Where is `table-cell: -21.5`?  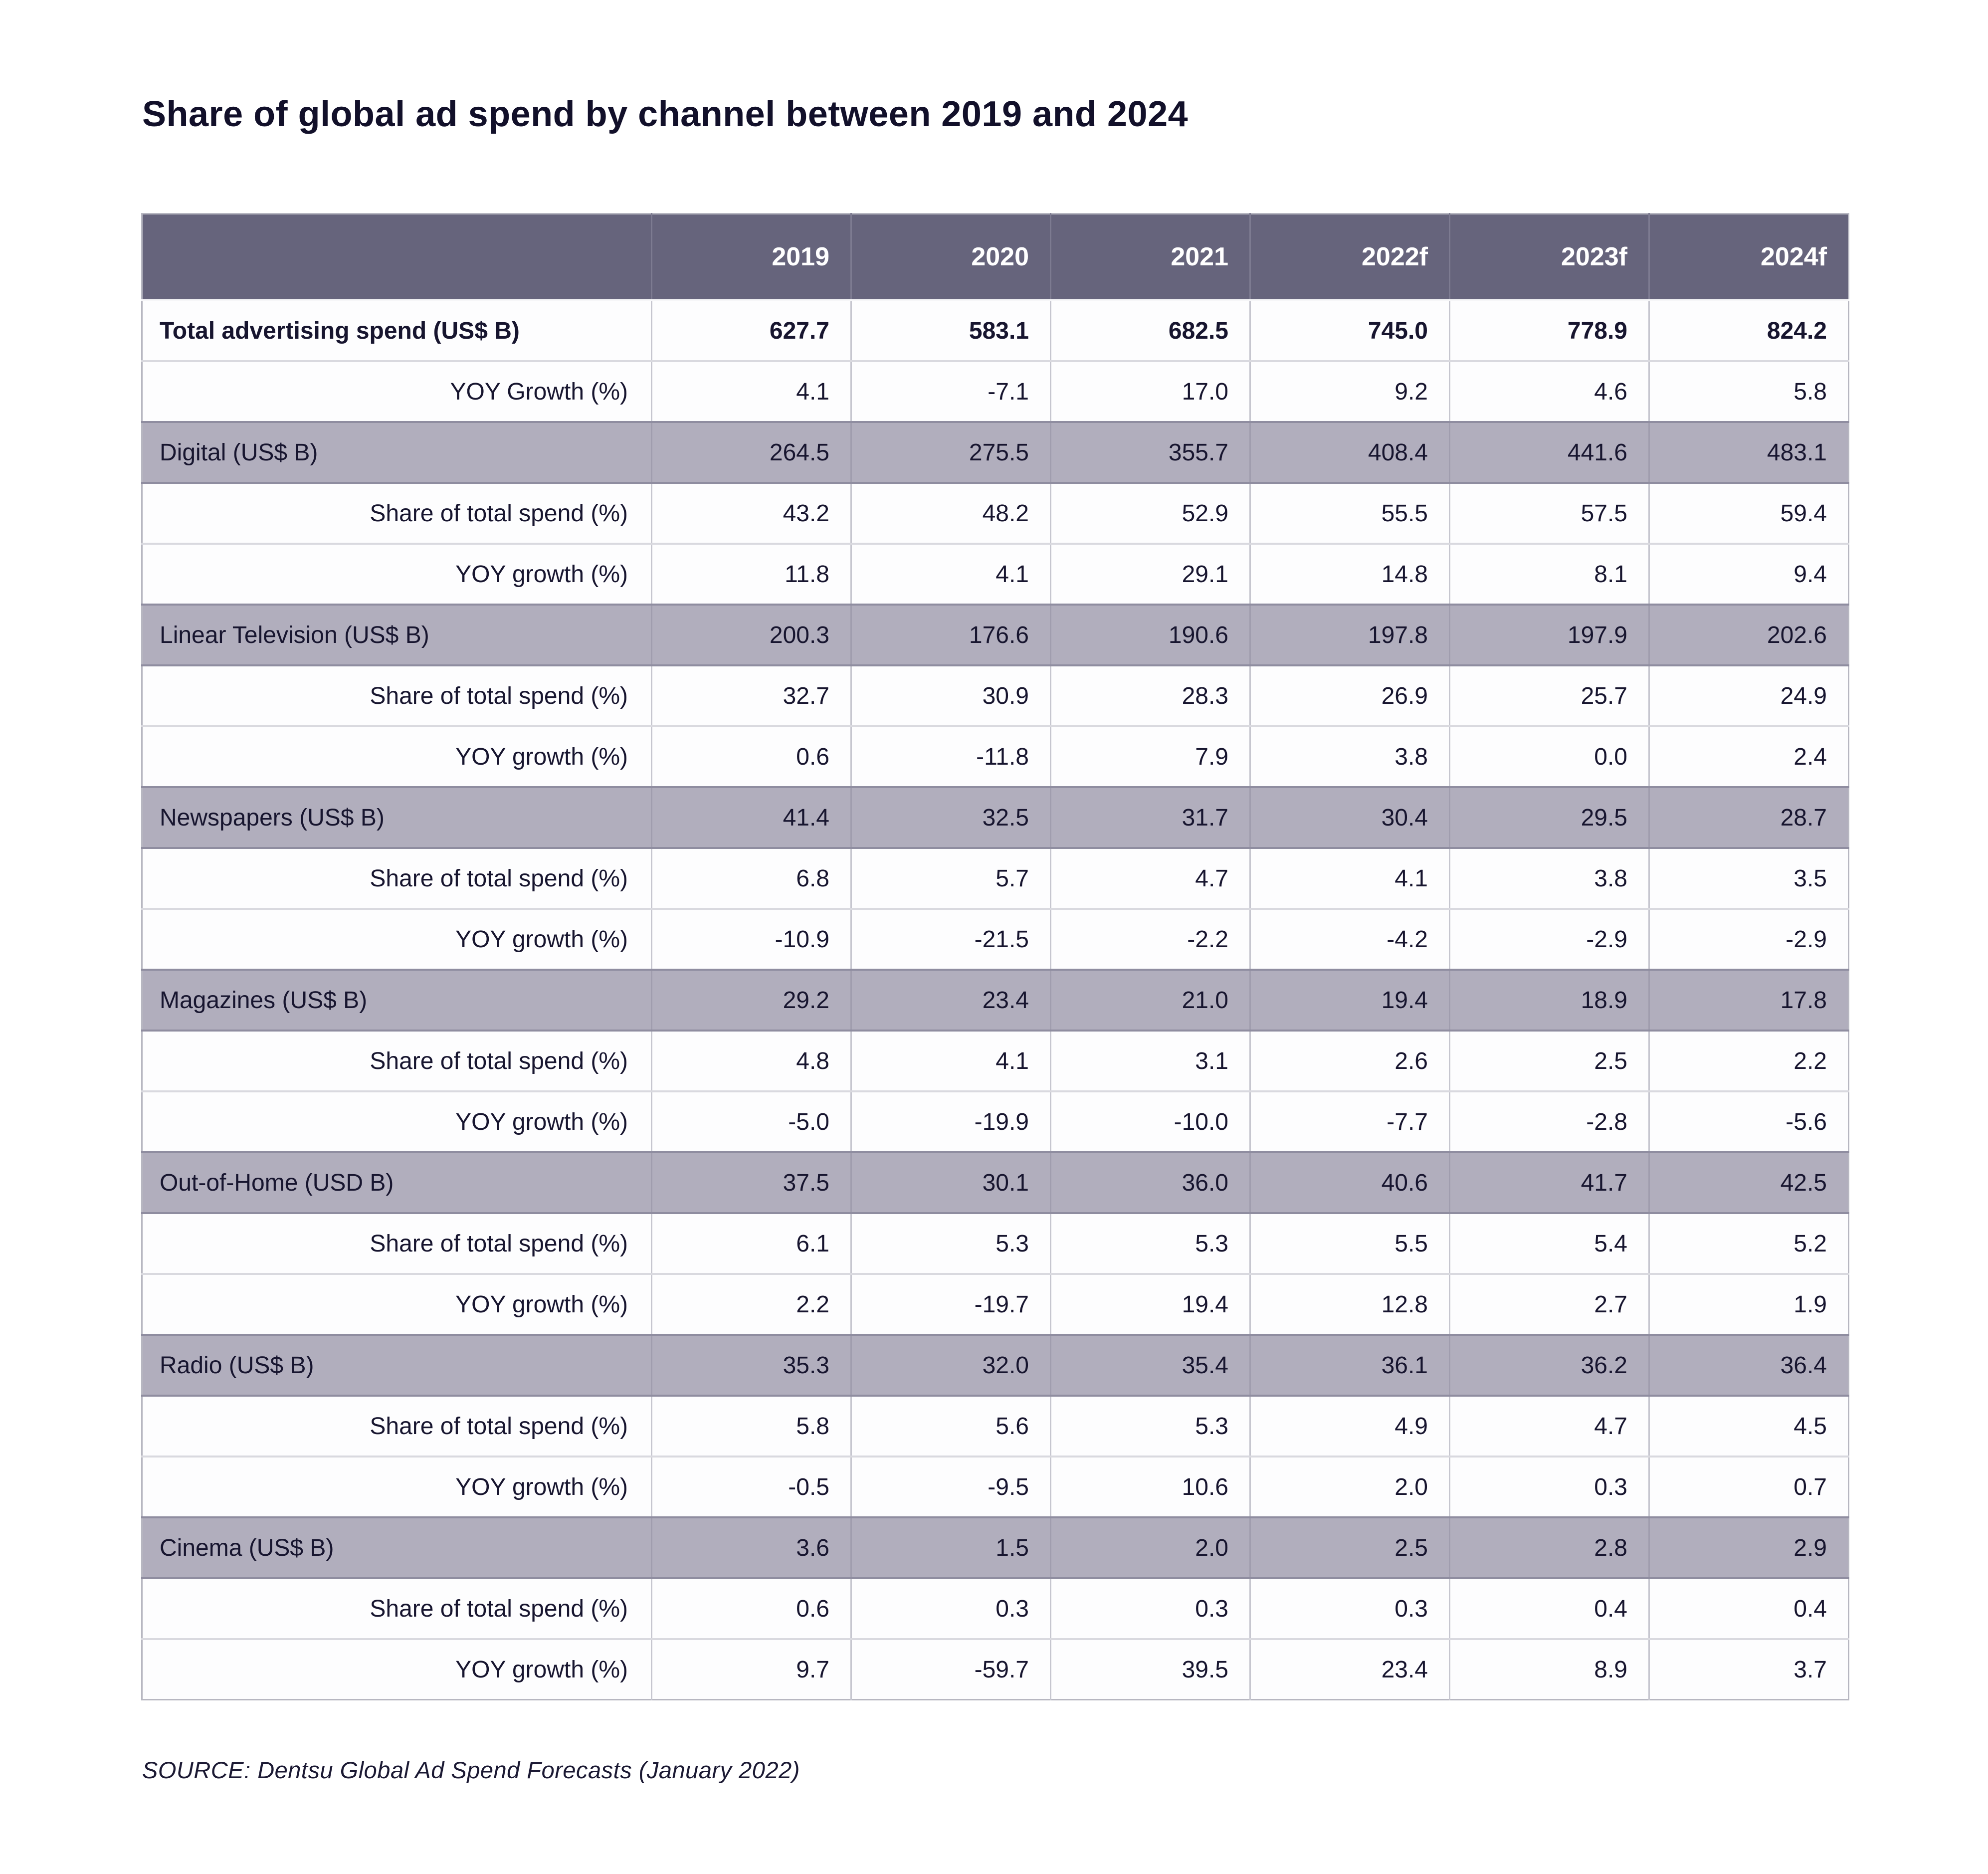
table-cell: -21.5 is located at coordinates (951, 939).